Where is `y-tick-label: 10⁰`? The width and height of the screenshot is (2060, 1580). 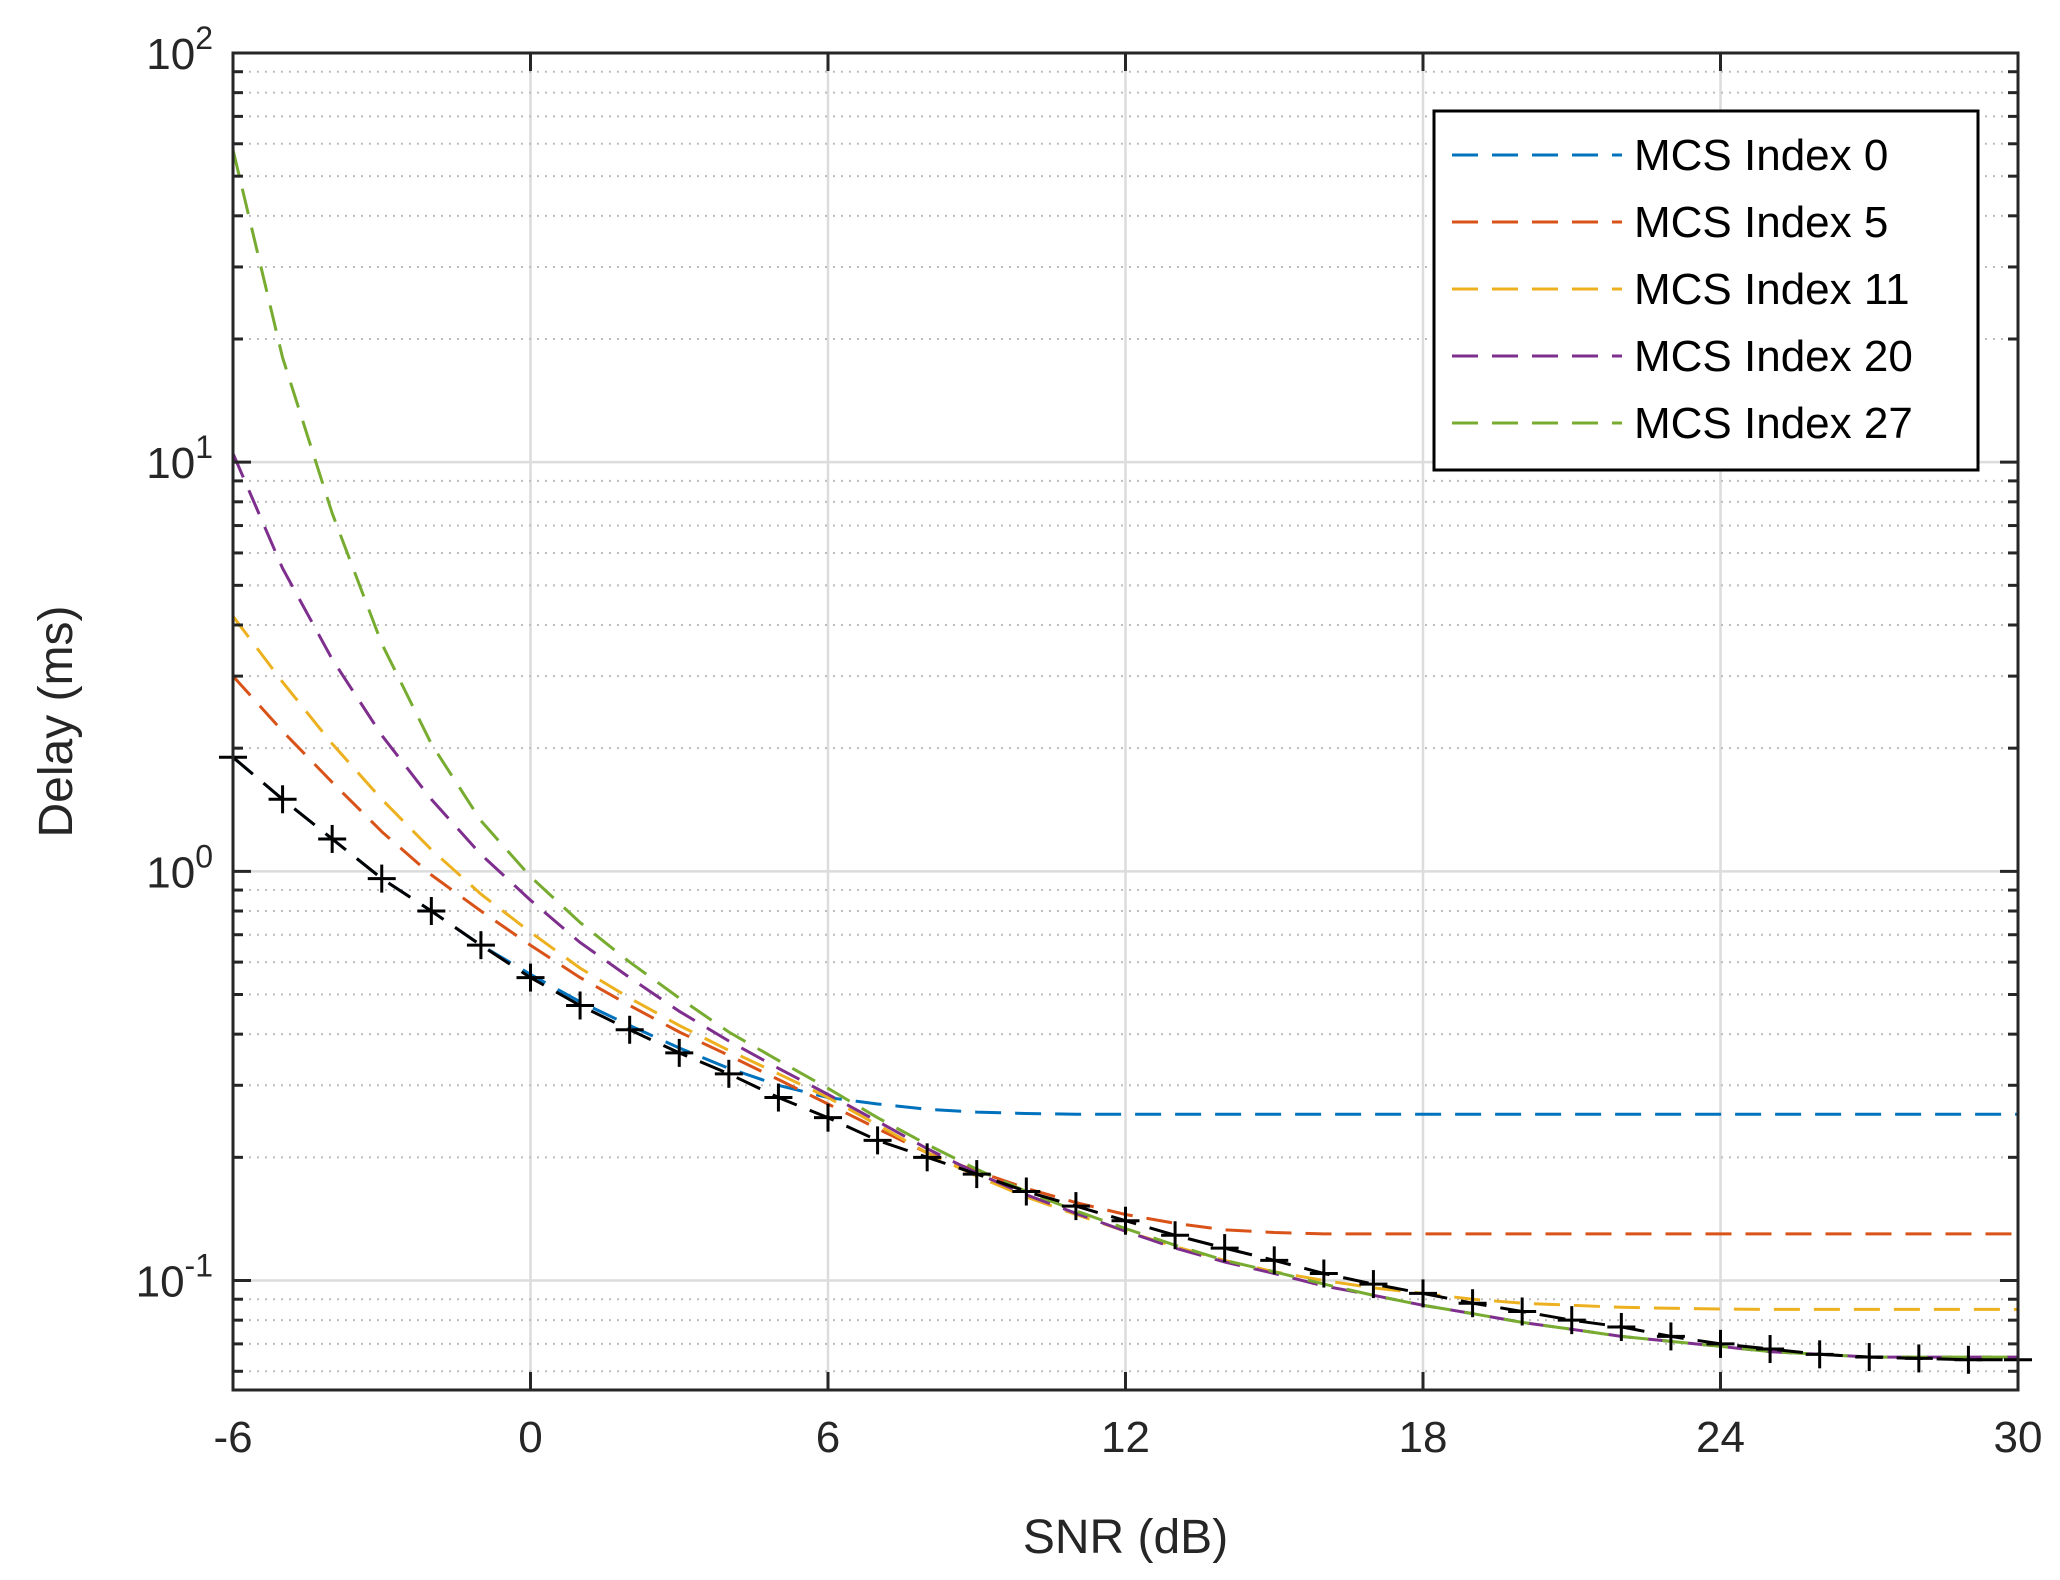
y-tick-label: 10⁰ is located at coordinates (179, 867).